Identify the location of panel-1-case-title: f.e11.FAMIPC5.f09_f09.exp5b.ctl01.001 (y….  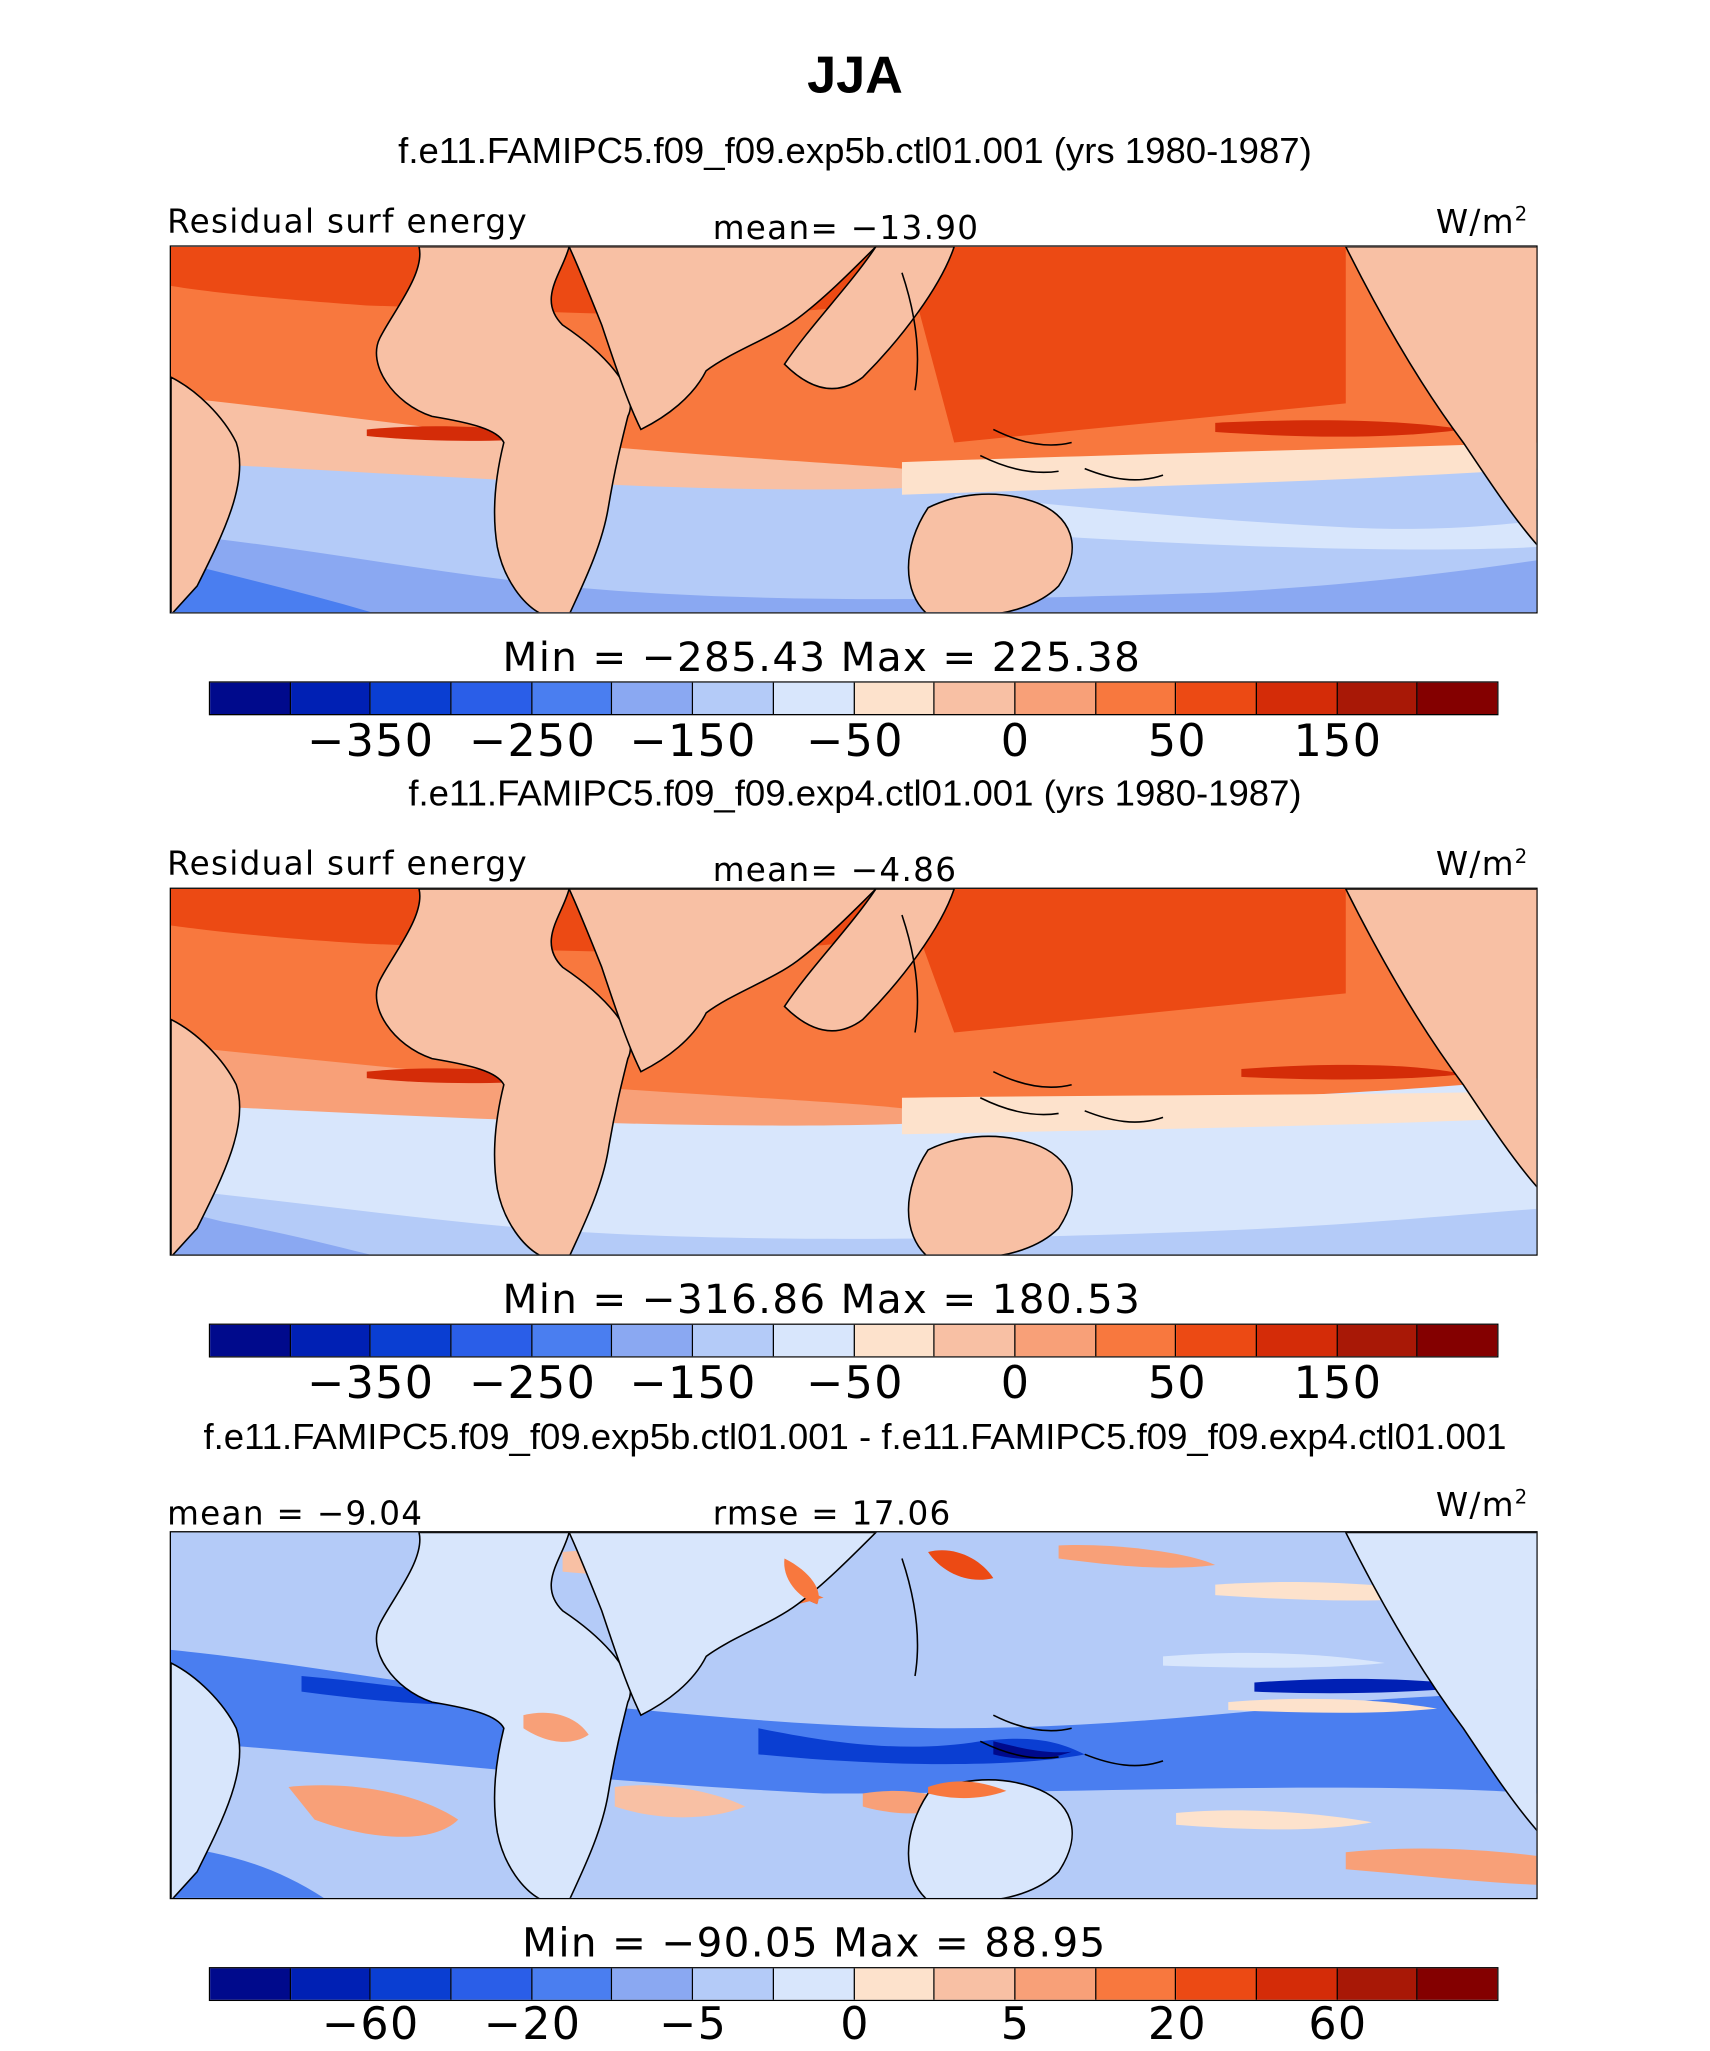
(855, 150).